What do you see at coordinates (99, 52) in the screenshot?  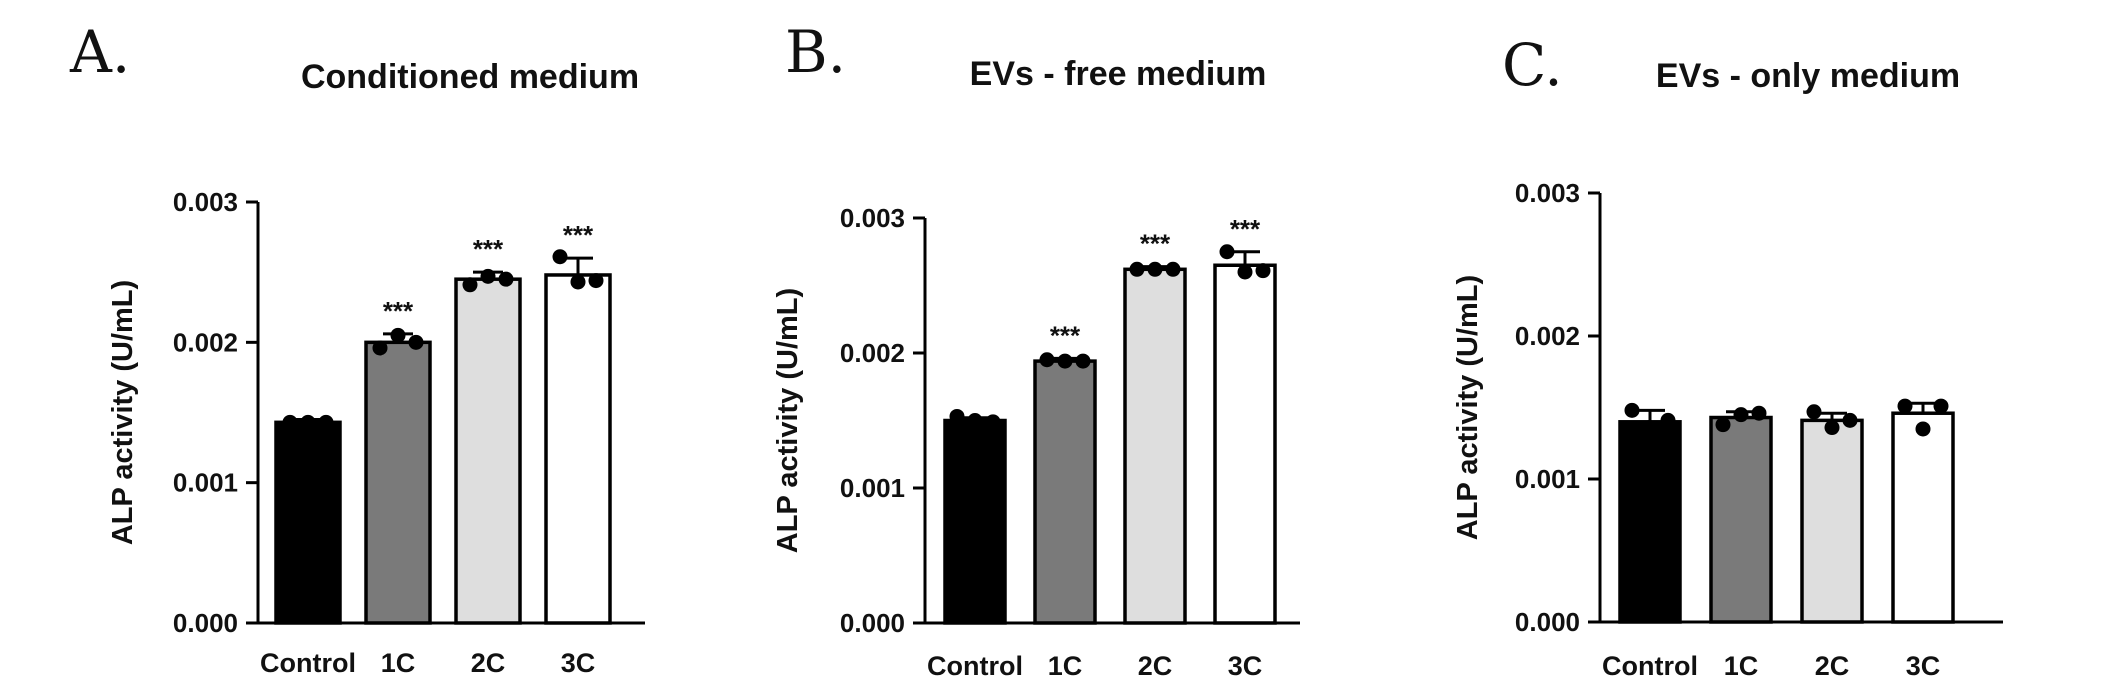 I see `panel-a-letter: A.` at bounding box center [99, 52].